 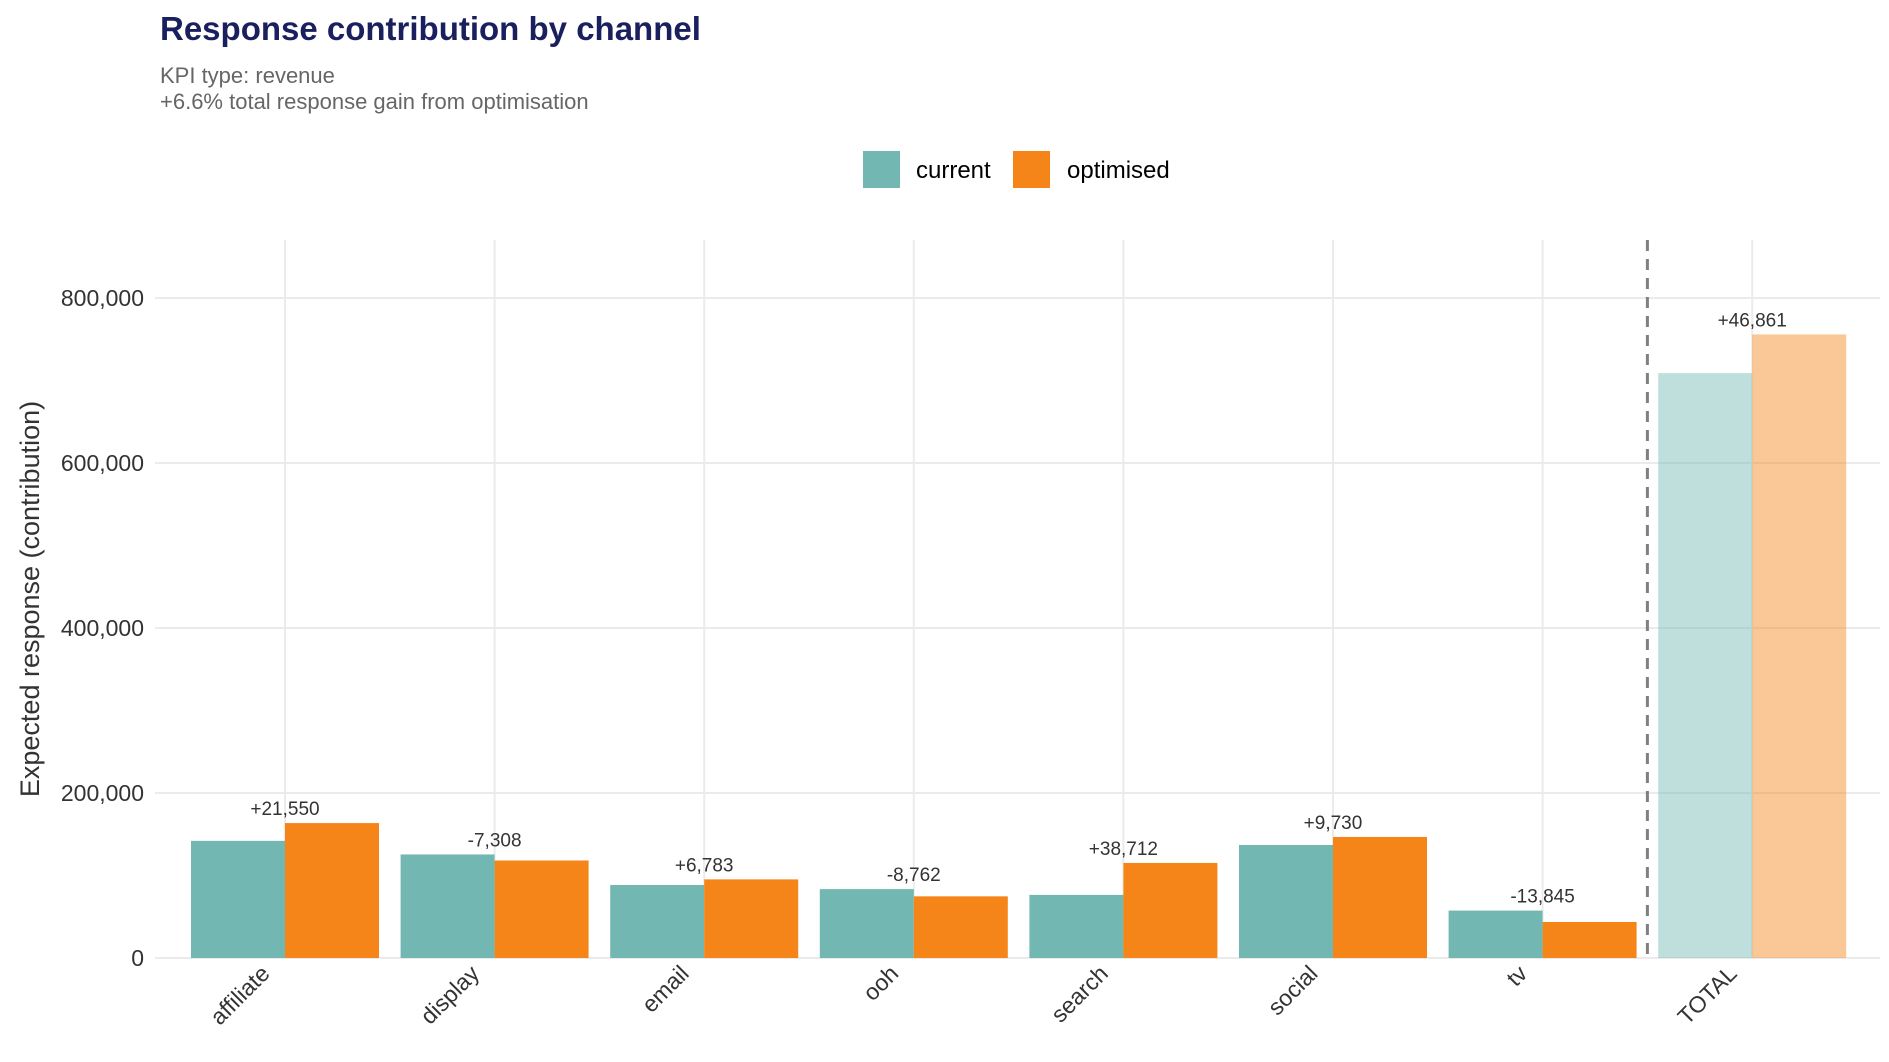 What do you see at coordinates (102, 793) in the screenshot?
I see `y-tick-label: 200,000` at bounding box center [102, 793].